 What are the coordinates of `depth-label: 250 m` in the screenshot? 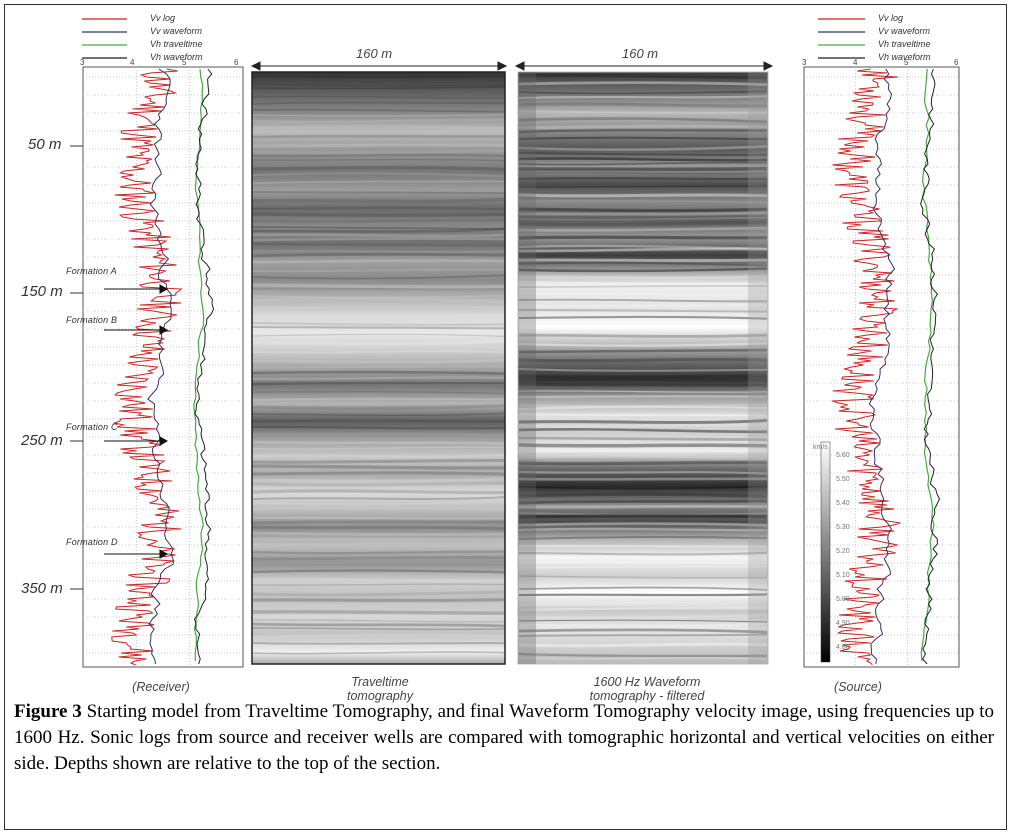 It's located at (42, 440).